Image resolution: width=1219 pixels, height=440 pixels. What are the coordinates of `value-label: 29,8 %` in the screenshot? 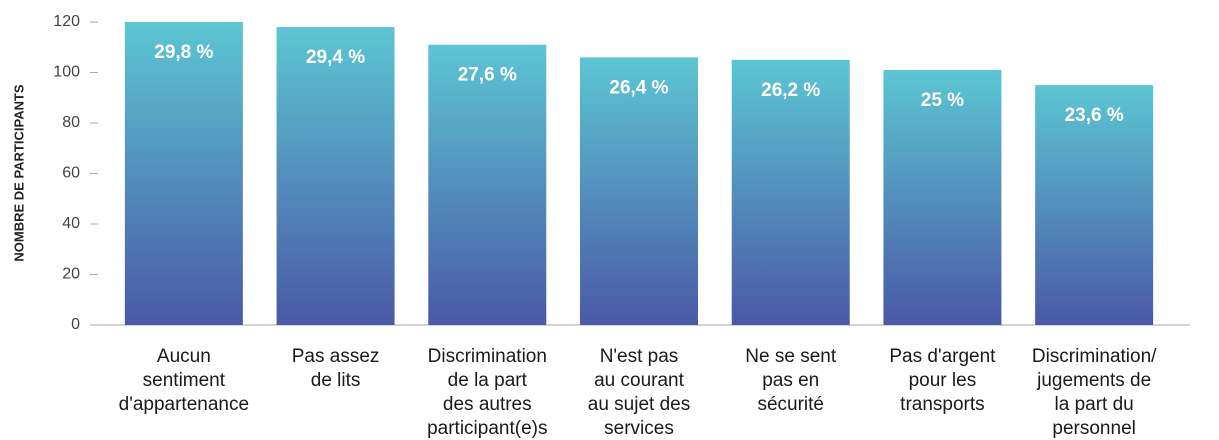 It's located at (183, 52).